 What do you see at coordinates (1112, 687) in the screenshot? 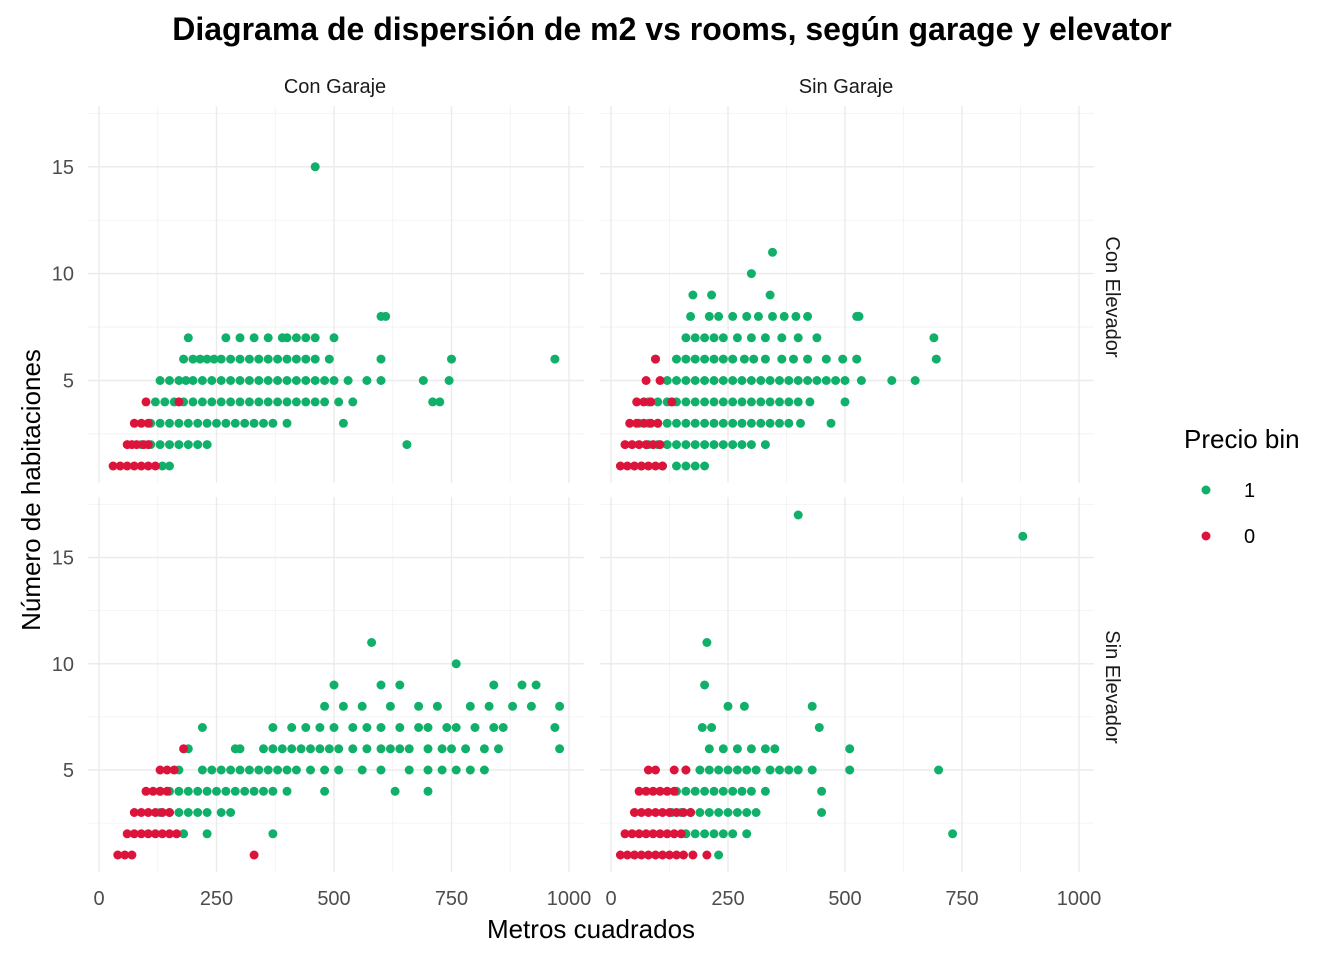
I see `strip-row-sin-elevador: Sin Elevador` at bounding box center [1112, 687].